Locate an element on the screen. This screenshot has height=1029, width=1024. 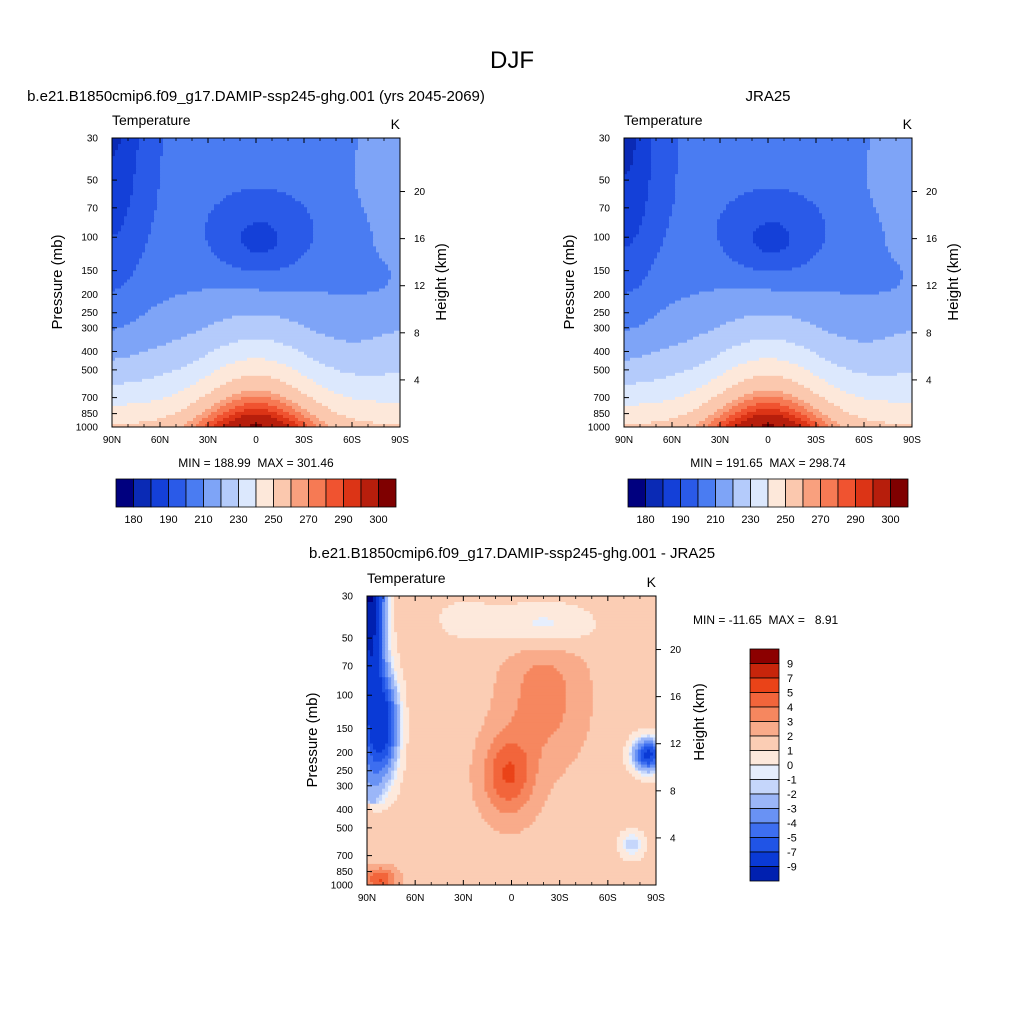
colorbar-swatch is located at coordinates (741, 493).